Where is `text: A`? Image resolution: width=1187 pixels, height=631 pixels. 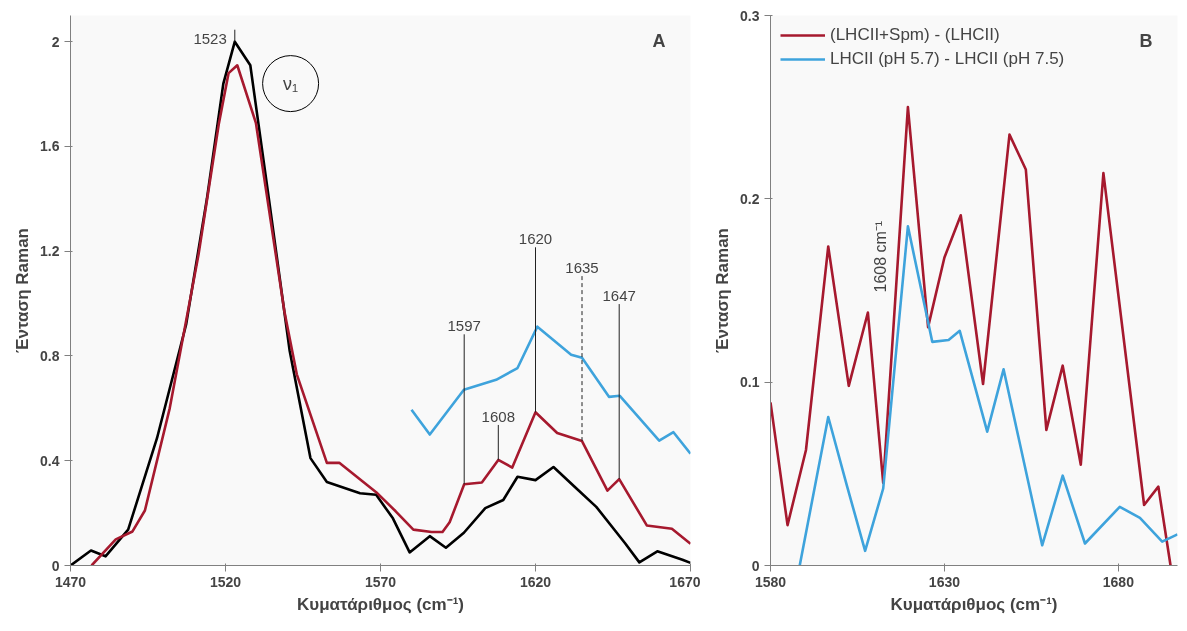
text: A is located at coordinates (659, 40).